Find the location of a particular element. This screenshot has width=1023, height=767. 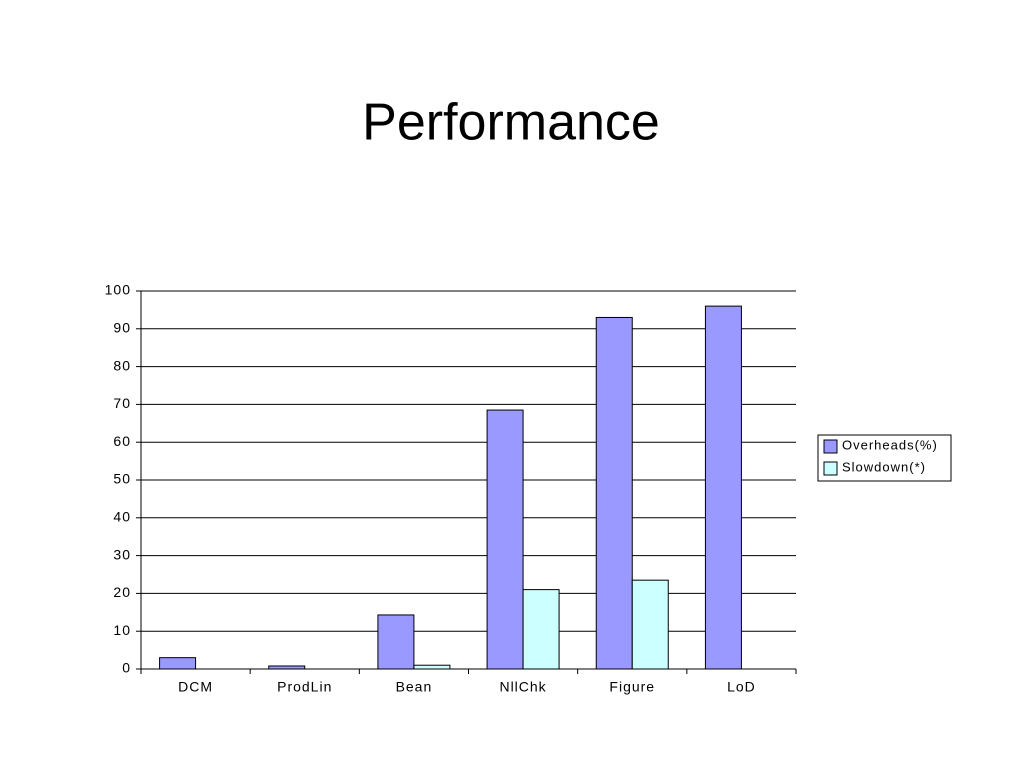

y-tick-label: 30 is located at coordinates (122, 554).